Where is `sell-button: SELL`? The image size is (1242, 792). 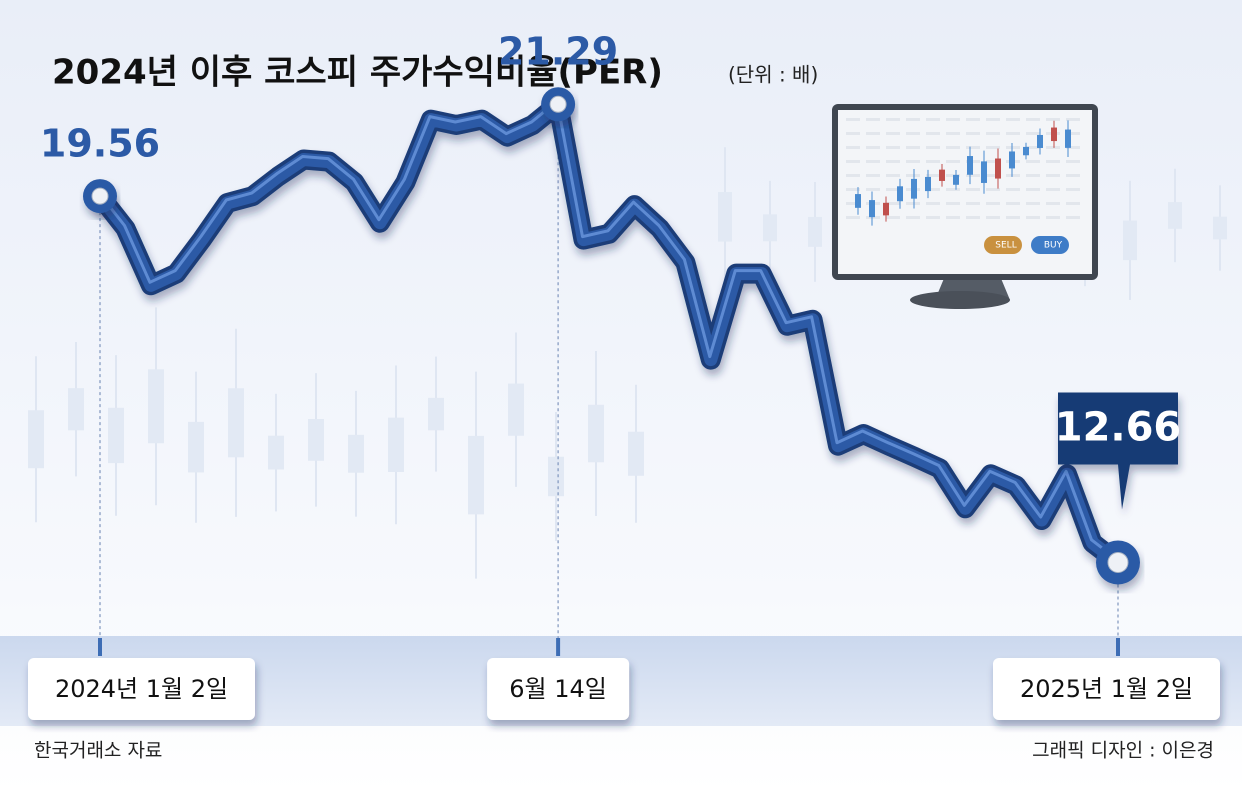 sell-button: SELL is located at coordinates (1005, 246).